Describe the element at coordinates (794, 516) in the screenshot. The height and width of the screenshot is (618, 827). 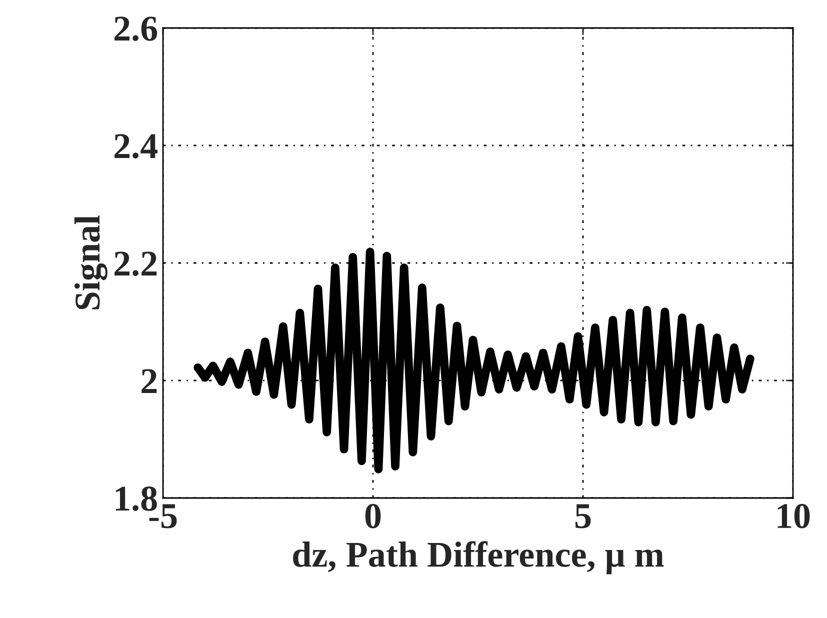
I see `x-tick-label: 10` at that location.